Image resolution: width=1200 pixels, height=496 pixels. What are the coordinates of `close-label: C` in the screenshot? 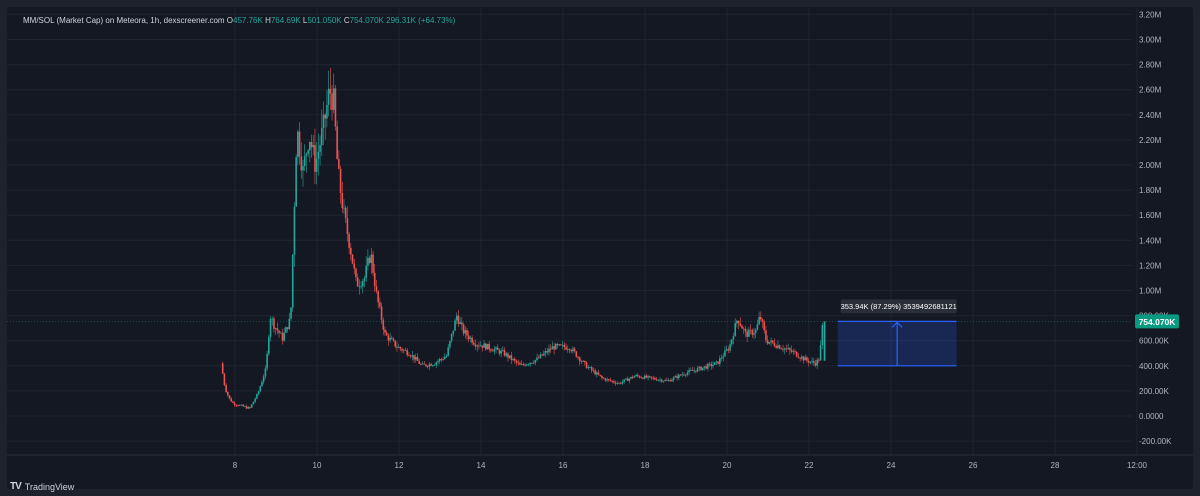 It's located at (346, 20).